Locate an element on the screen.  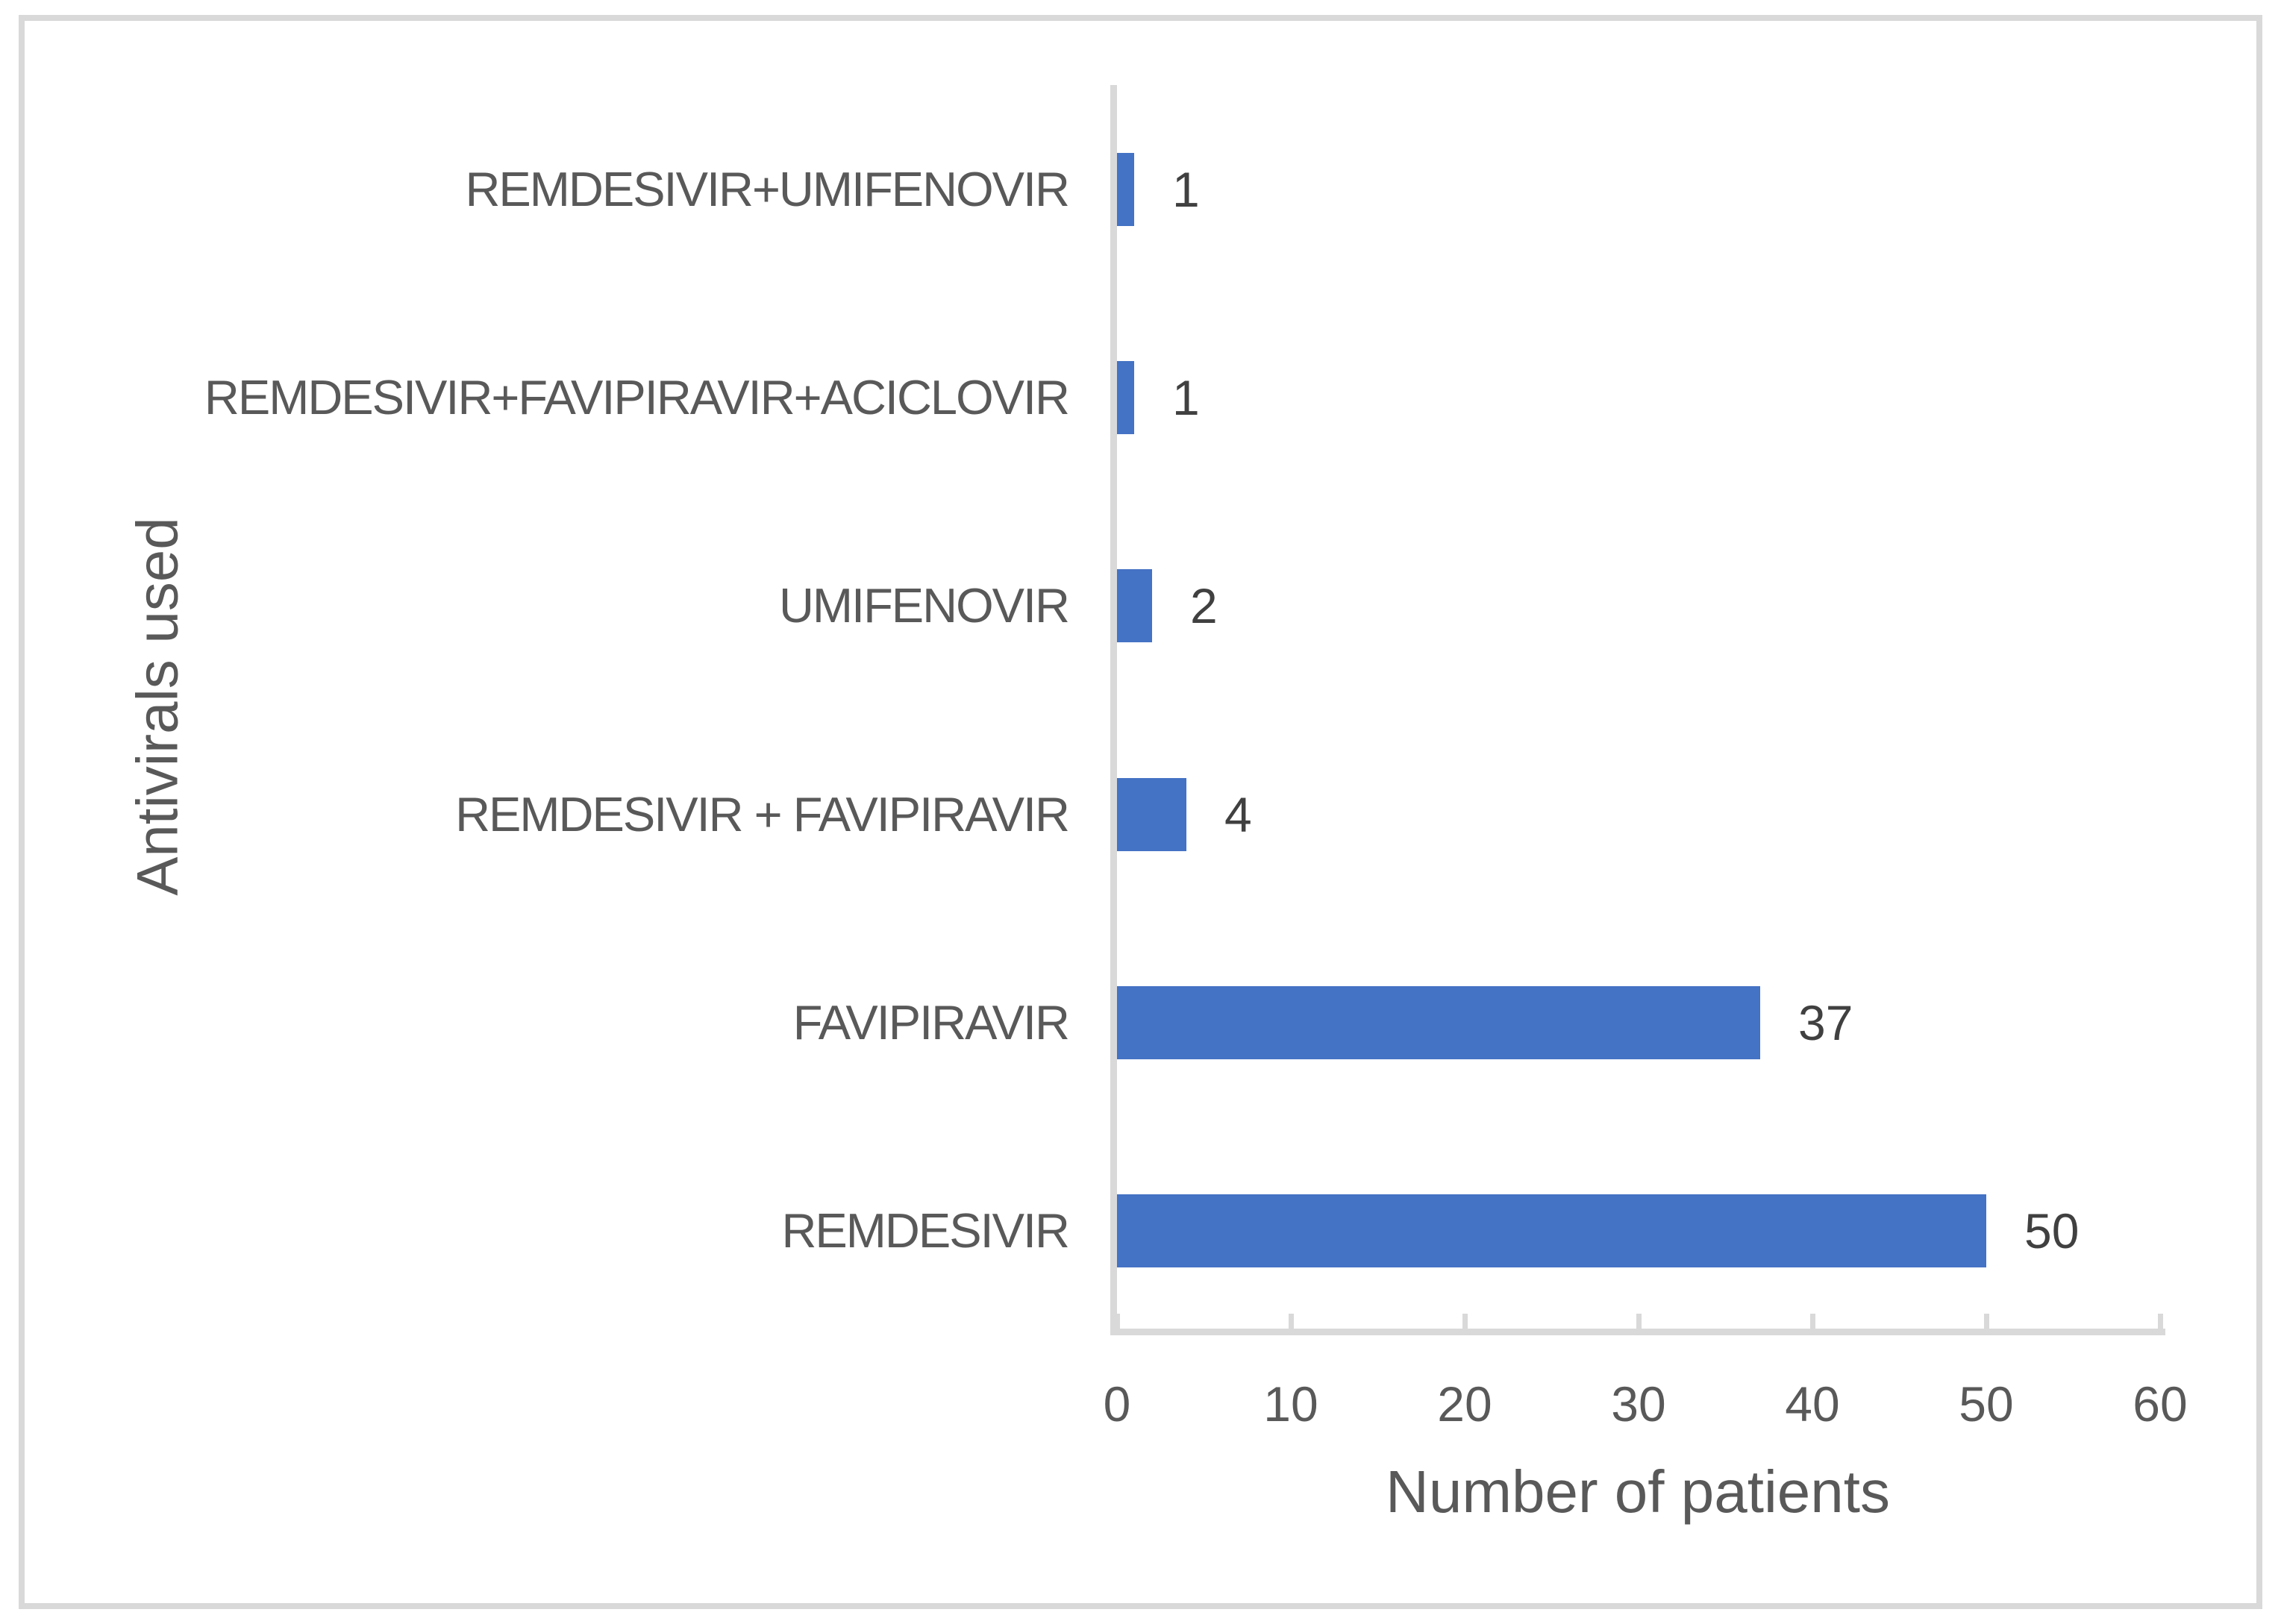
category-label: REMDESIVIR is located at coordinates (925, 1230).